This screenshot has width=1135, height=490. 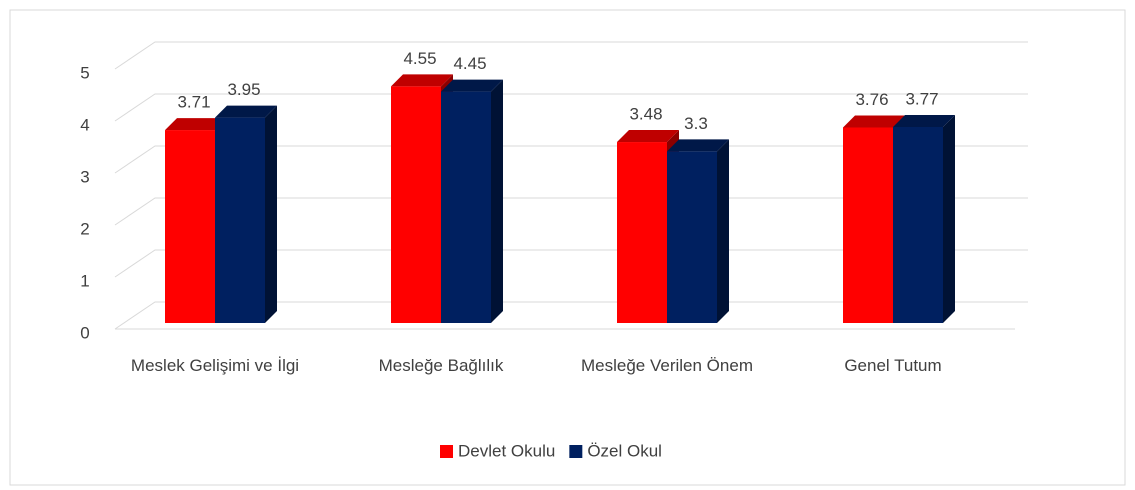 What do you see at coordinates (84, 124) in the screenshot?
I see `y-tick-label: 4` at bounding box center [84, 124].